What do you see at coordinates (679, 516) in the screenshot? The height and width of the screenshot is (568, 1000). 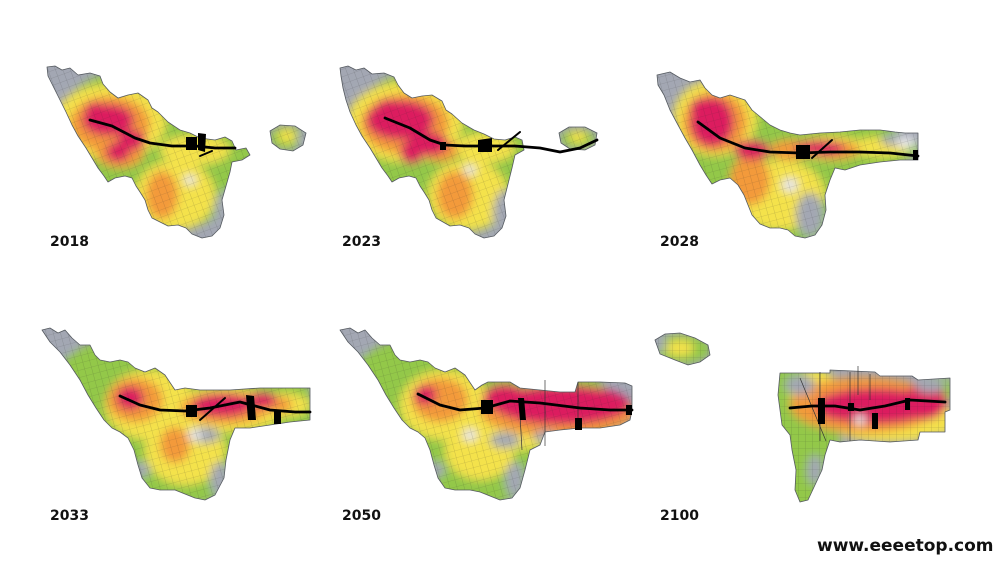 I see `year-label: 2100` at bounding box center [679, 516].